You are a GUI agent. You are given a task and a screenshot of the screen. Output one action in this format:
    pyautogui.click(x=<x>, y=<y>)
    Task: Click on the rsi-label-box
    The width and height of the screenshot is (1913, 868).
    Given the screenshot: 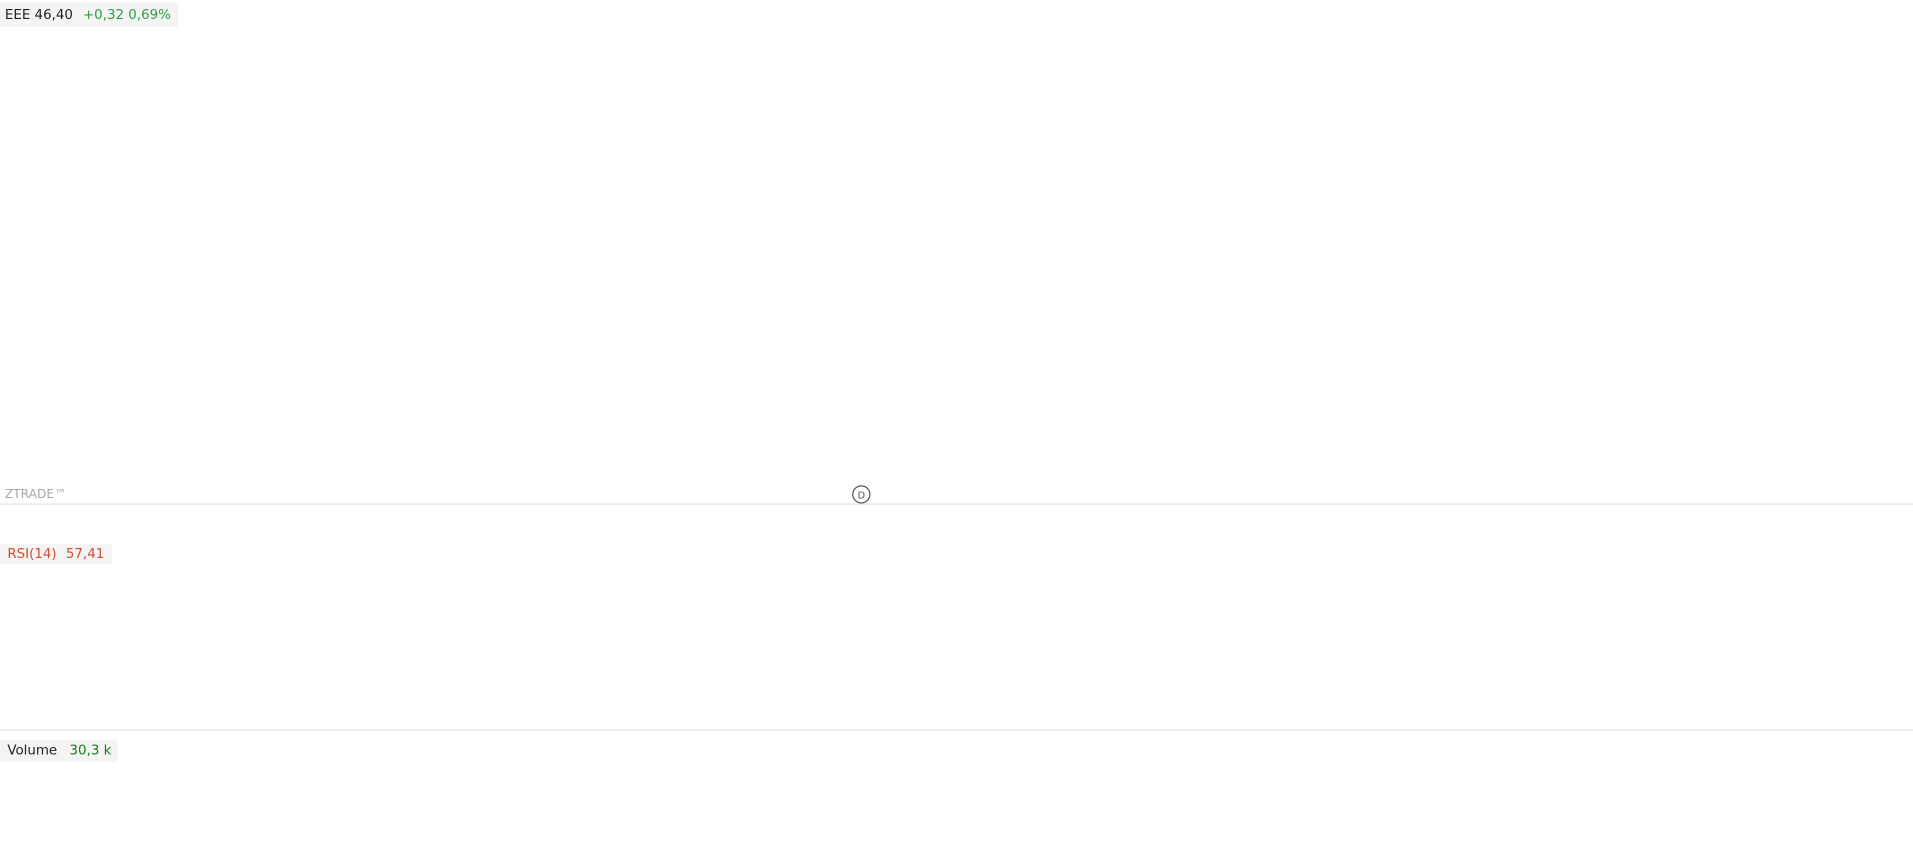 What is the action you would take?
    pyautogui.click(x=56, y=554)
    